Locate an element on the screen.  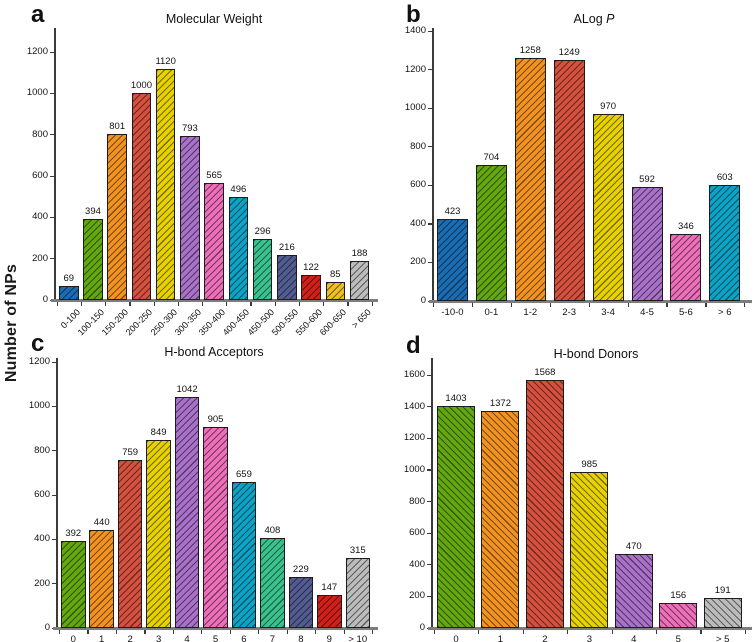
bar-value-label: 392 is located at coordinates (73, 534).